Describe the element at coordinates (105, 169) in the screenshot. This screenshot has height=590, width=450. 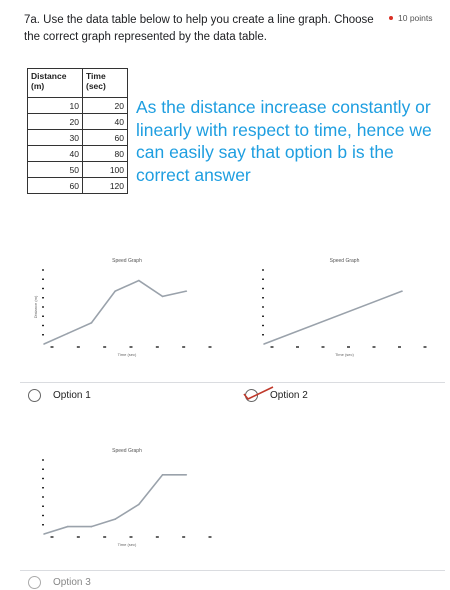
I see `table-cell: 100` at that location.